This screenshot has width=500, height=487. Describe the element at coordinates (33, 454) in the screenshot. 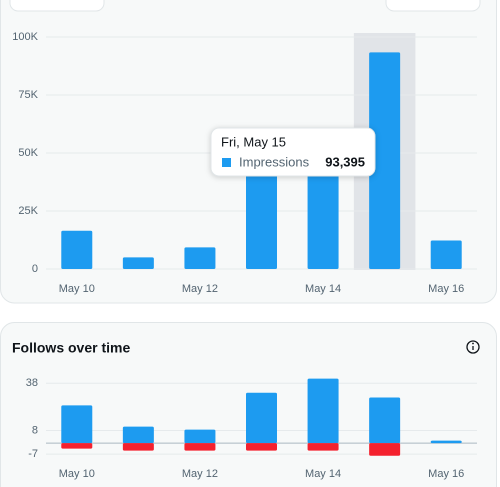

I see `y-tick-label: -7` at that location.